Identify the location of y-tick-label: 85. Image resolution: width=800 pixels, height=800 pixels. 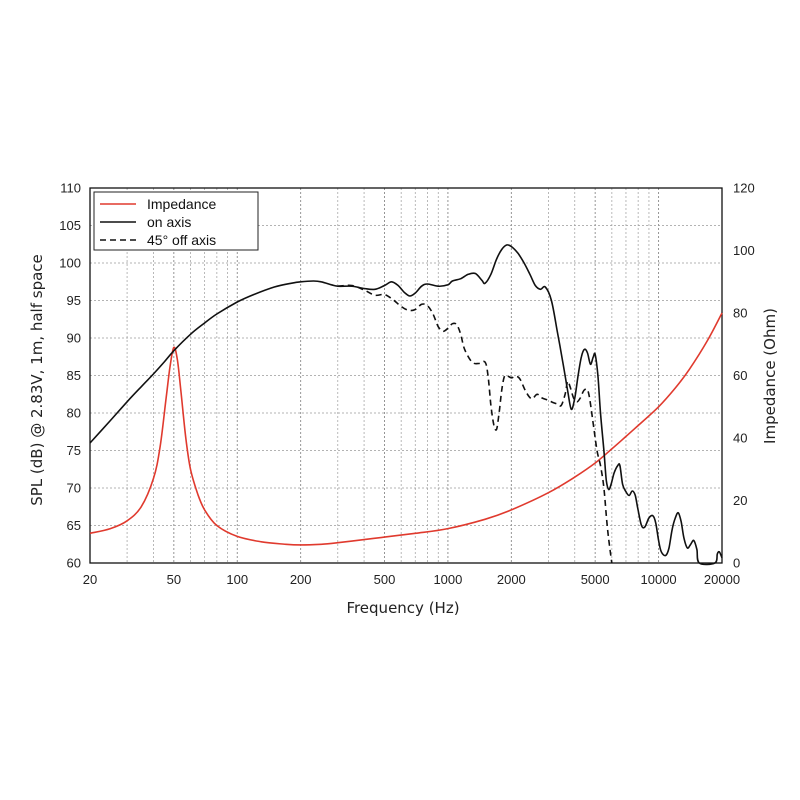
(74, 375).